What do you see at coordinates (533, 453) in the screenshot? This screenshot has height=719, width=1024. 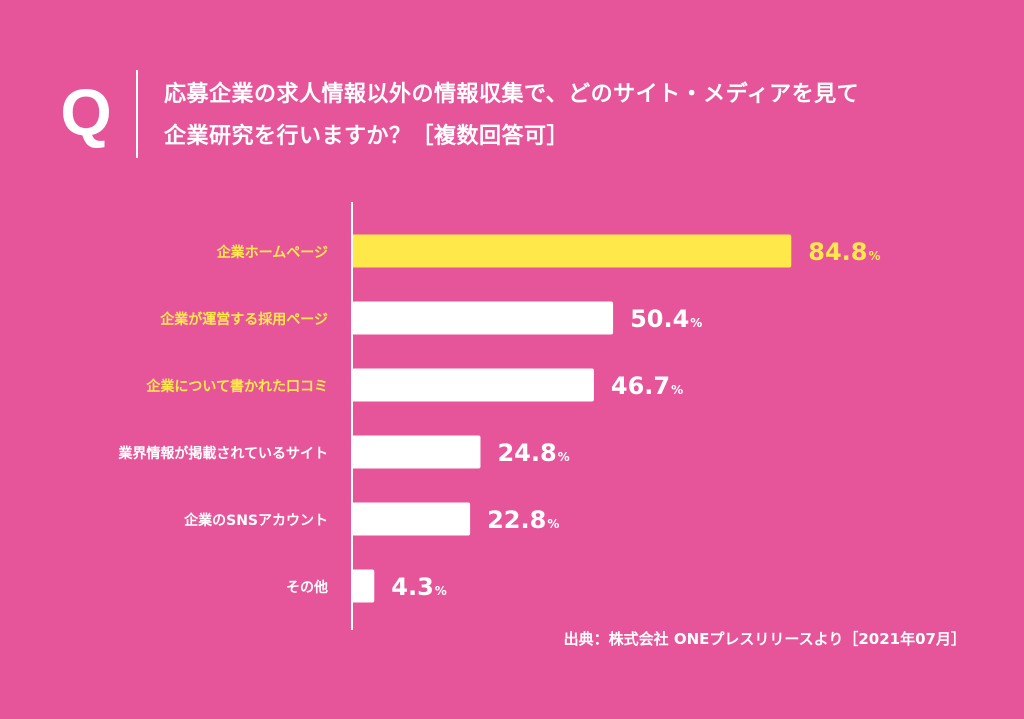 I see `value-label: 24.8%` at bounding box center [533, 453].